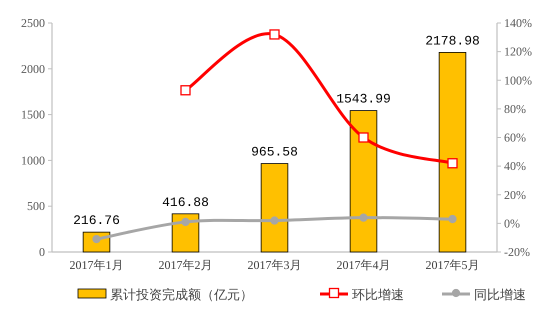 The height and width of the screenshot is (320, 540). What do you see at coordinates (33, 69) in the screenshot?
I see `y-tick-label: 2000` at bounding box center [33, 69].